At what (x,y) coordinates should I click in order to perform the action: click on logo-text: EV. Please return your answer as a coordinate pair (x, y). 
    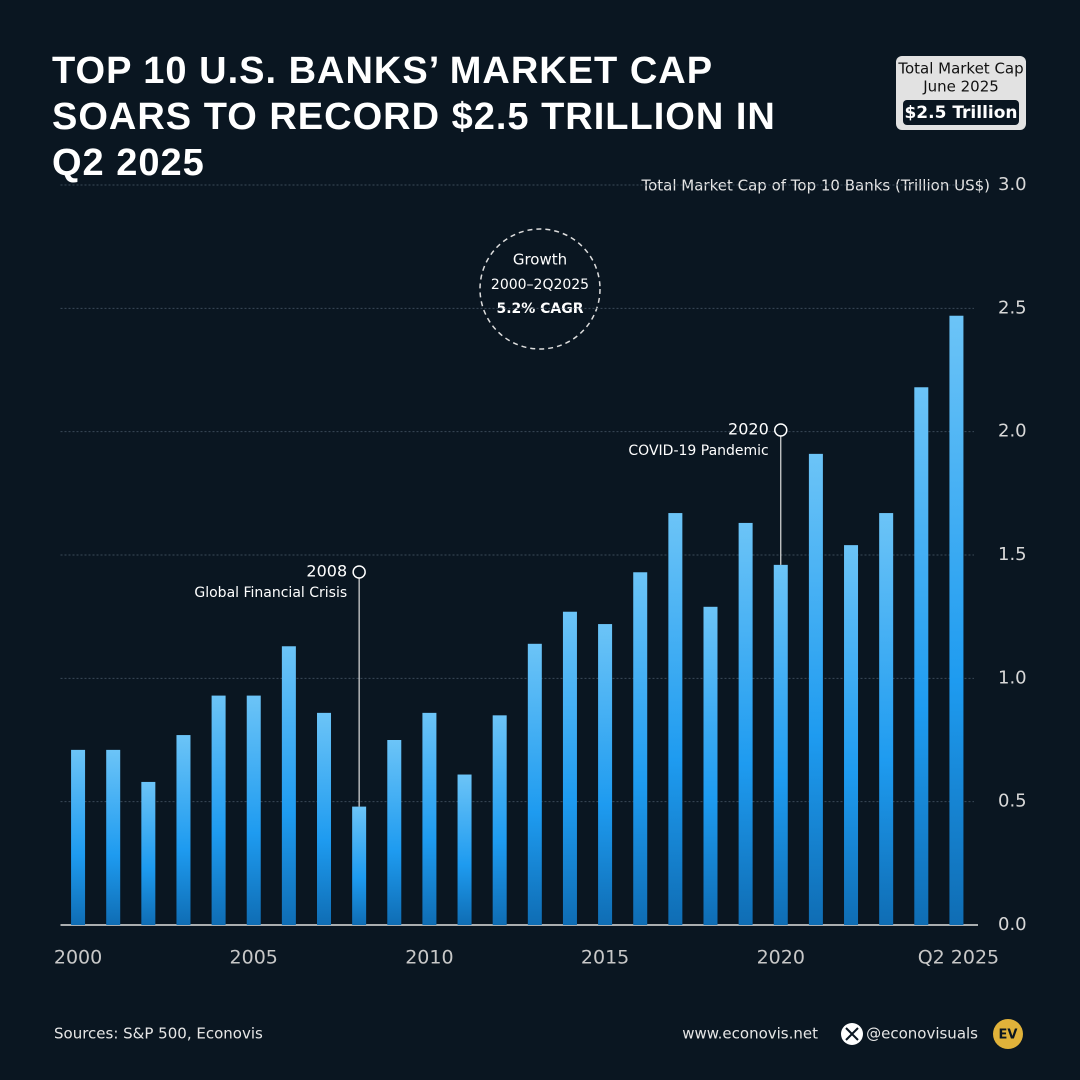
    Looking at the image, I should click on (1008, 1035).